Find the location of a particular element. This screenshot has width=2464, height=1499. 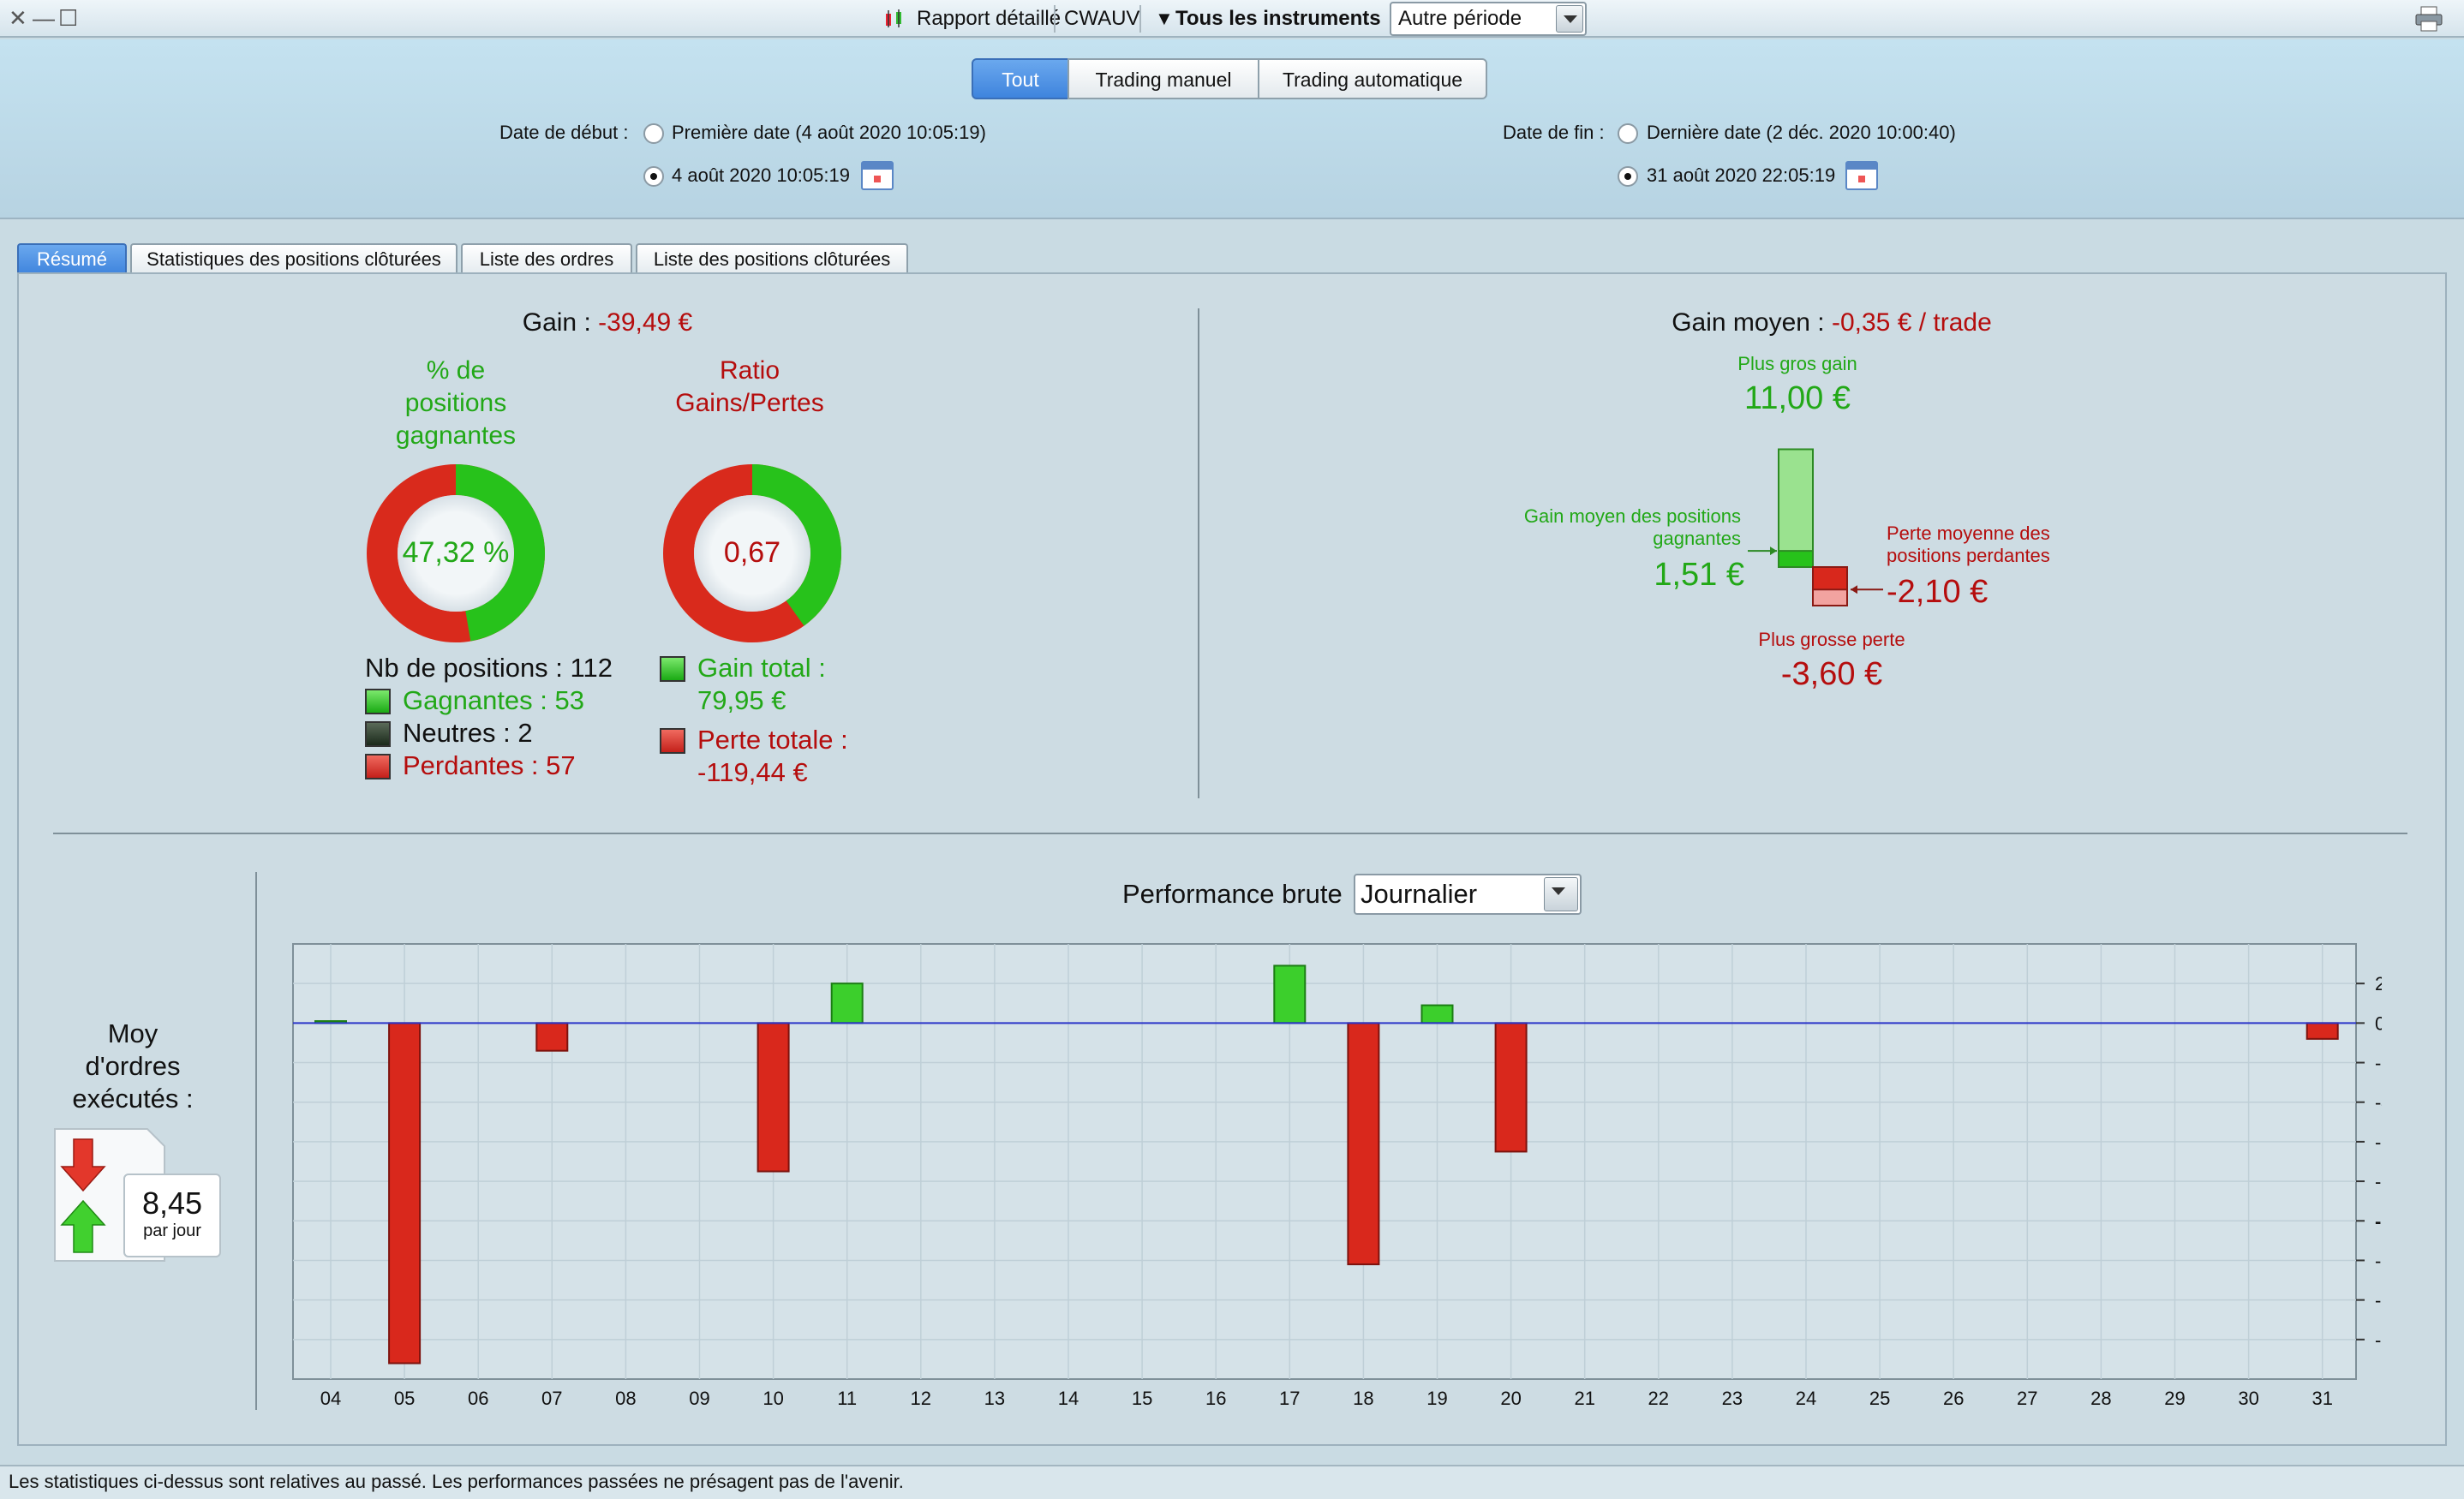

x-tick-label: 25 is located at coordinates (1879, 1398).